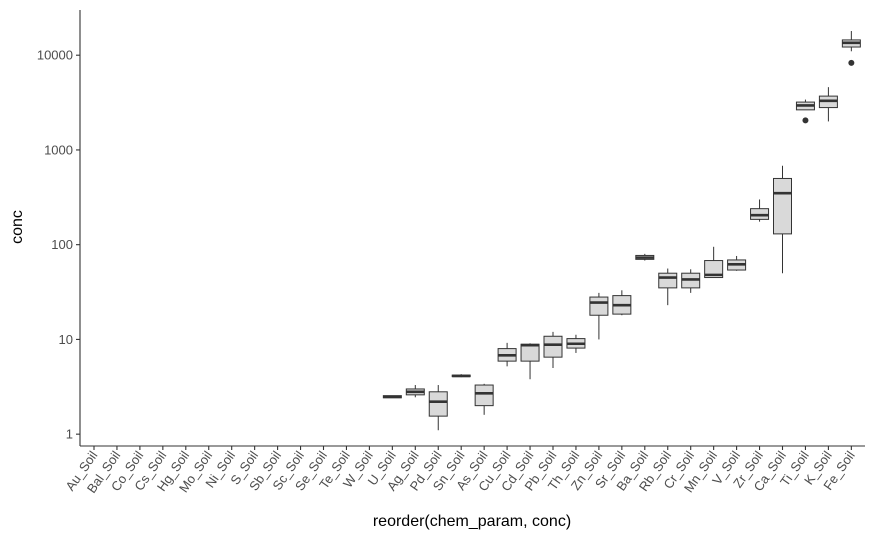 The width and height of the screenshot is (875, 540). Describe the element at coordinates (622, 303) in the screenshot. I see `boxplot-Sr_Soil` at that location.